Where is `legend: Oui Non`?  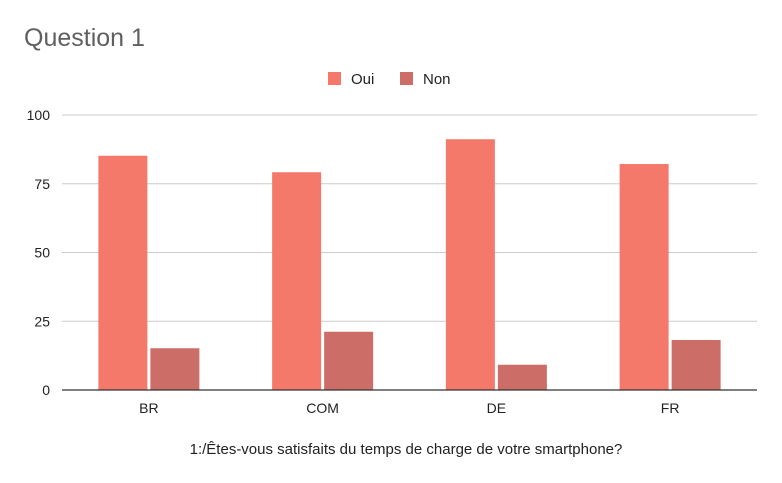
legend: Oui Non is located at coordinates (389, 79).